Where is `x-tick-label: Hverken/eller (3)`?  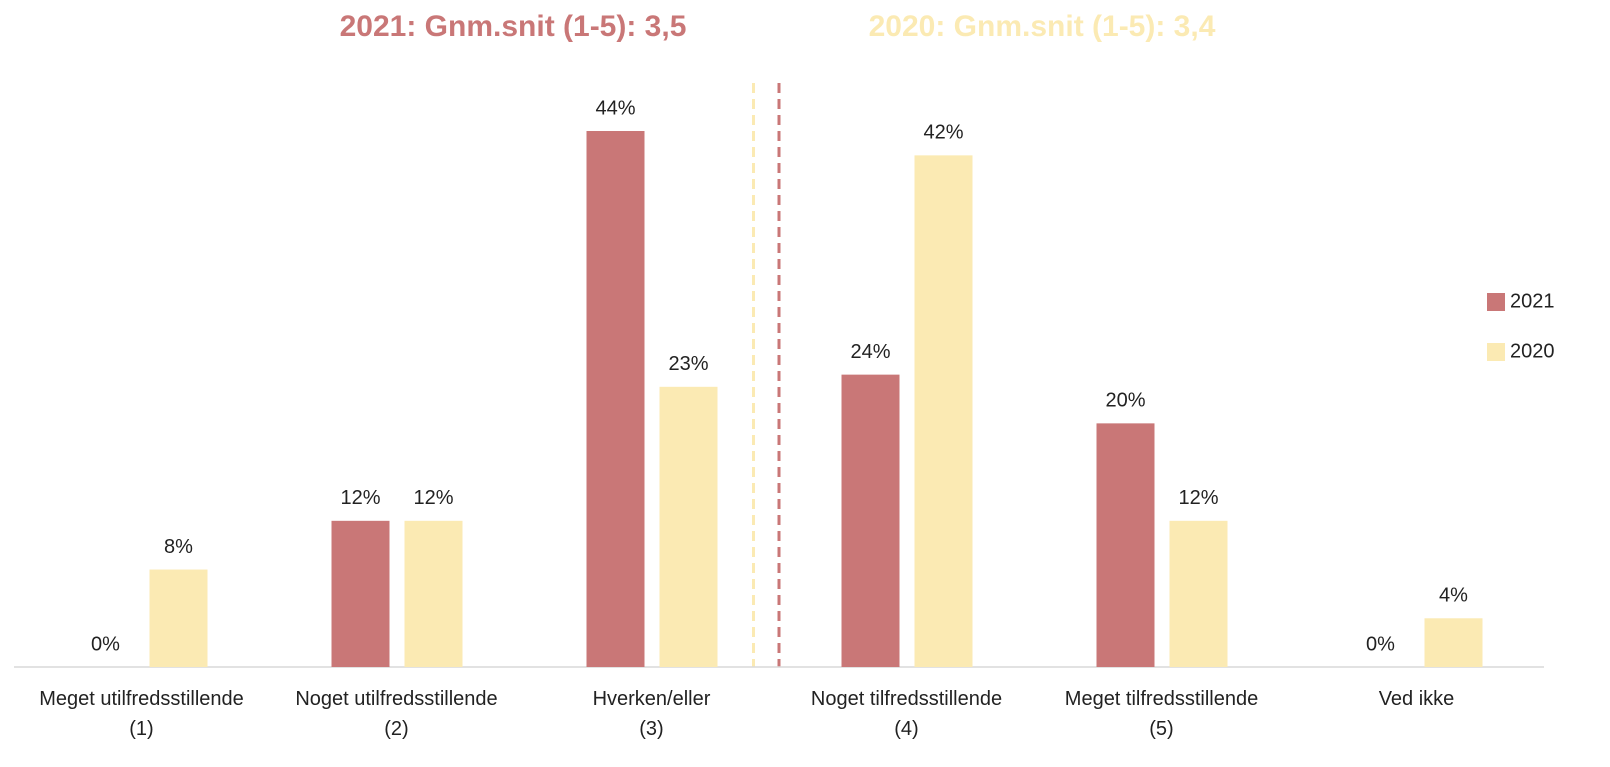
x-tick-label: Hverken/eller (3) is located at coordinates (651, 714).